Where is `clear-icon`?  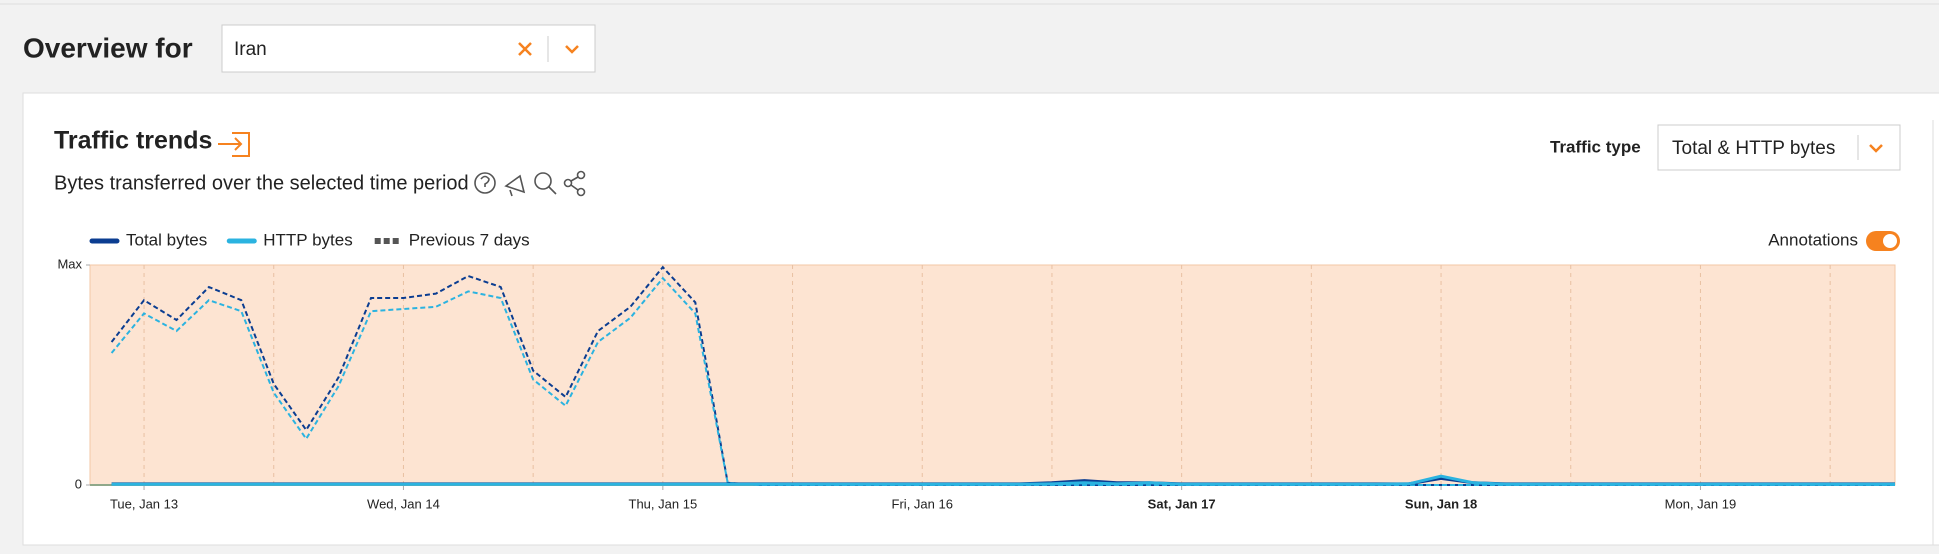
clear-icon is located at coordinates (525, 49).